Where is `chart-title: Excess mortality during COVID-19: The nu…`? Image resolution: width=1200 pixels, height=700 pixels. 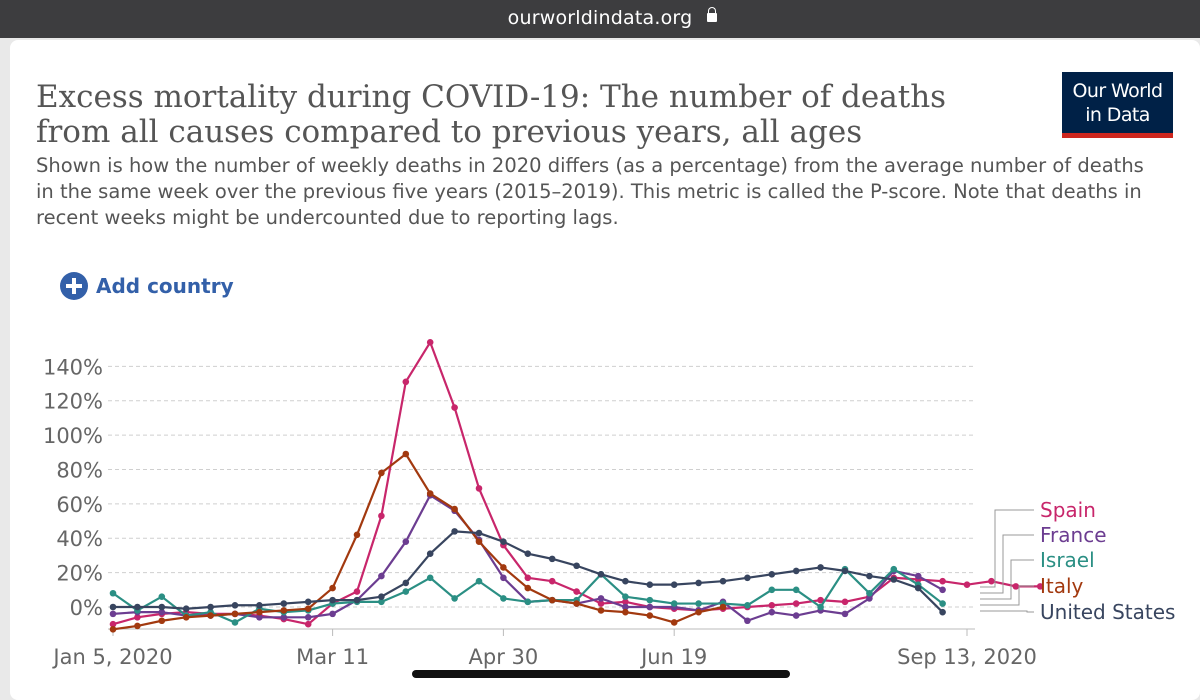
chart-title: Excess mortality during COVID-19: The nu… is located at coordinates (491, 114).